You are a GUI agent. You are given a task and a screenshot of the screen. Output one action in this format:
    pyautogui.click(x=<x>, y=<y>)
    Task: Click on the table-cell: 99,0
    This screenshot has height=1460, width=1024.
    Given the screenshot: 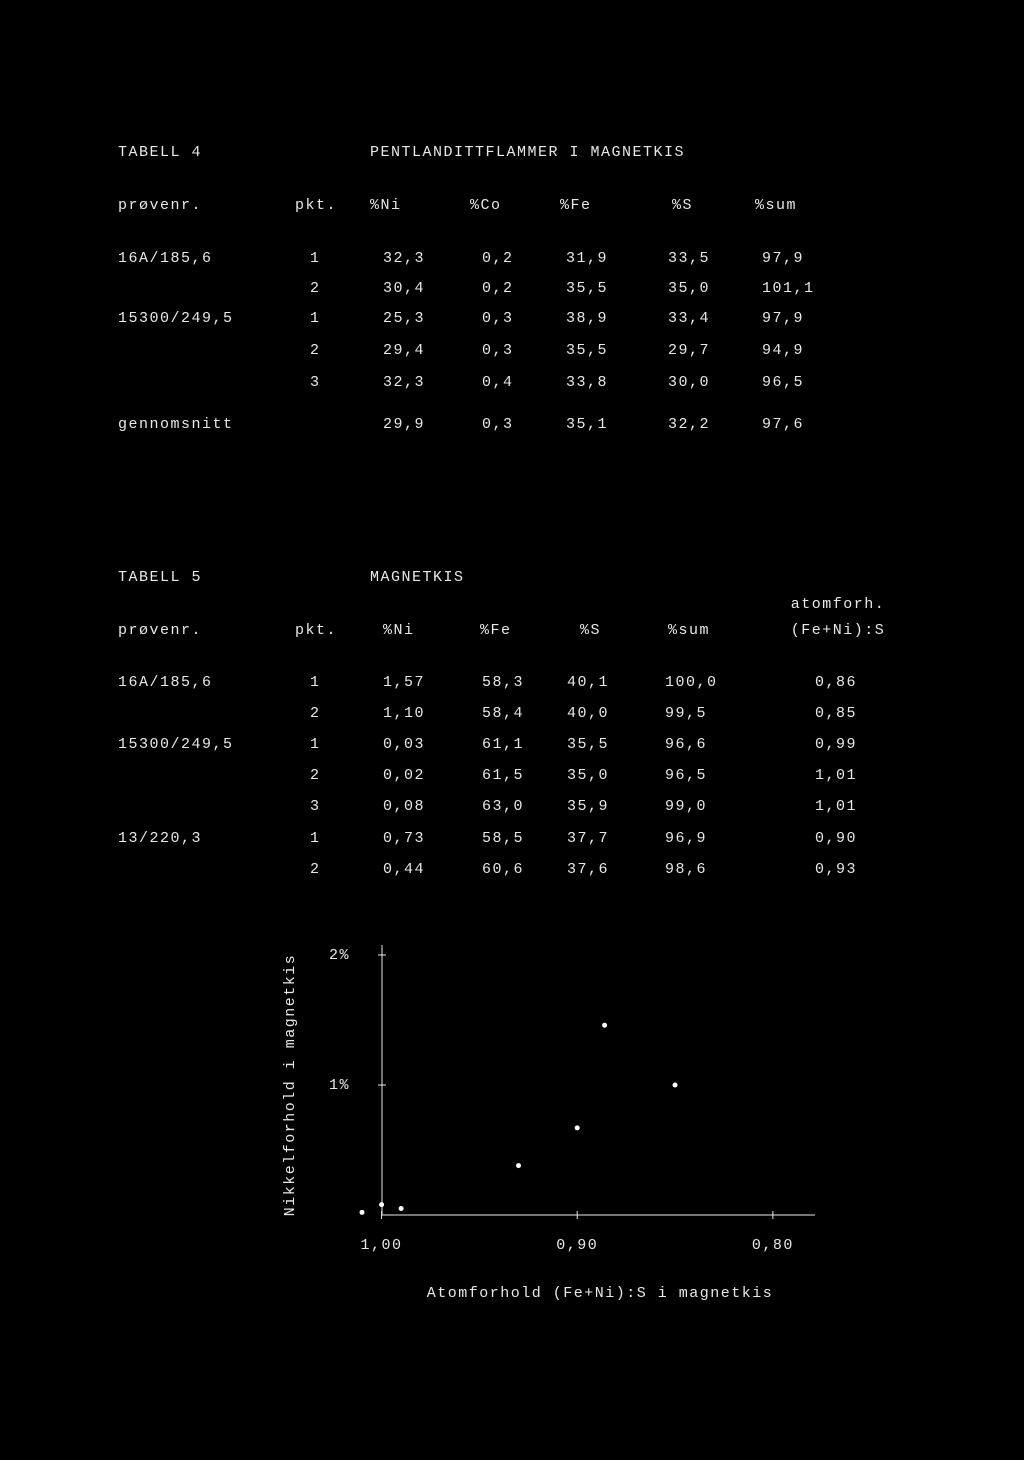 What is the action you would take?
    pyautogui.click(x=686, y=806)
    